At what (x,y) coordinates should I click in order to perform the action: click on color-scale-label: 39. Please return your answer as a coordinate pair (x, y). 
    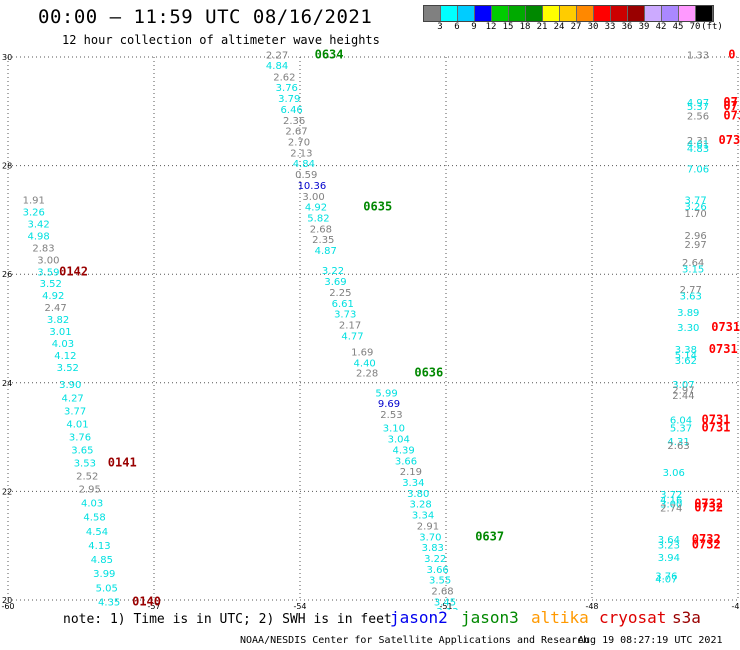
    Looking at the image, I should click on (644, 27).